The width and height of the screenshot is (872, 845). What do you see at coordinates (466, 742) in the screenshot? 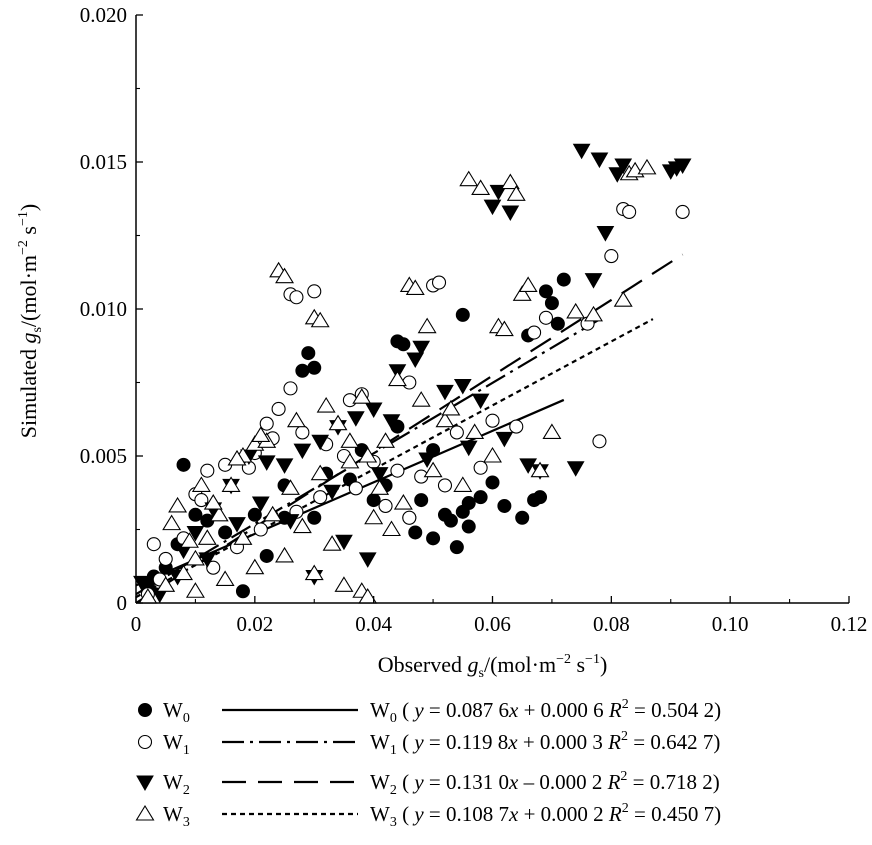
I see `legend-eq-slope: = 0.119 8` at bounding box center [466, 742].